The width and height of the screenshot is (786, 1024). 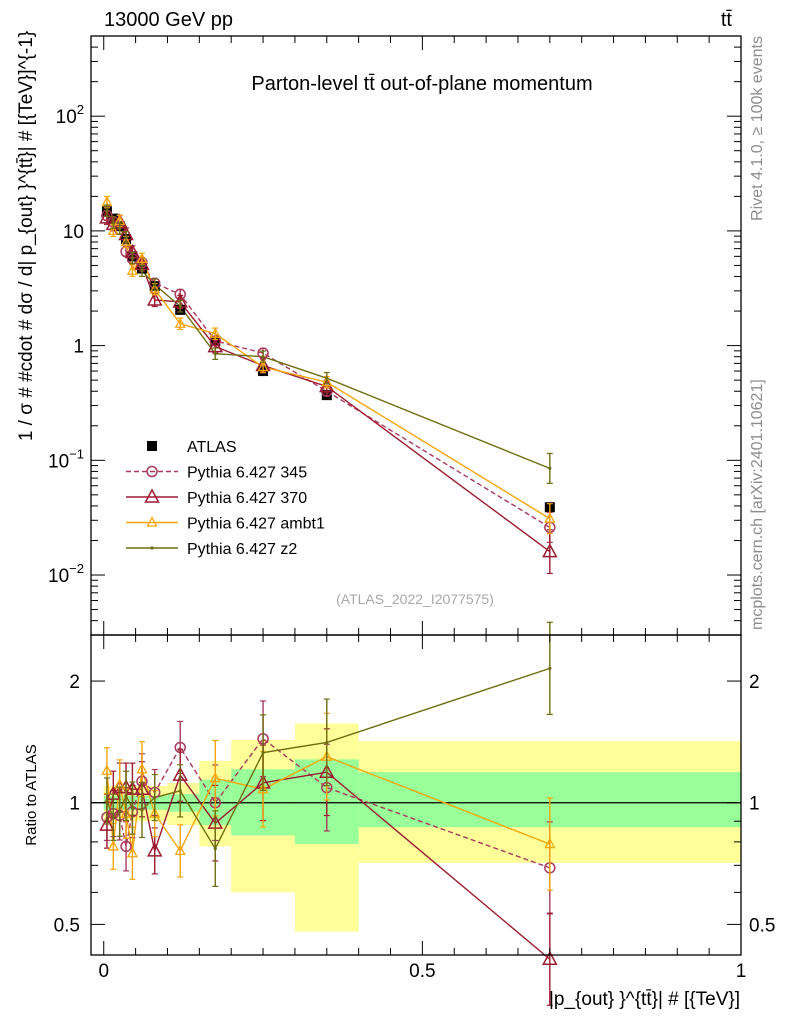 I want to click on legend-marker-atlas, so click(x=152, y=446).